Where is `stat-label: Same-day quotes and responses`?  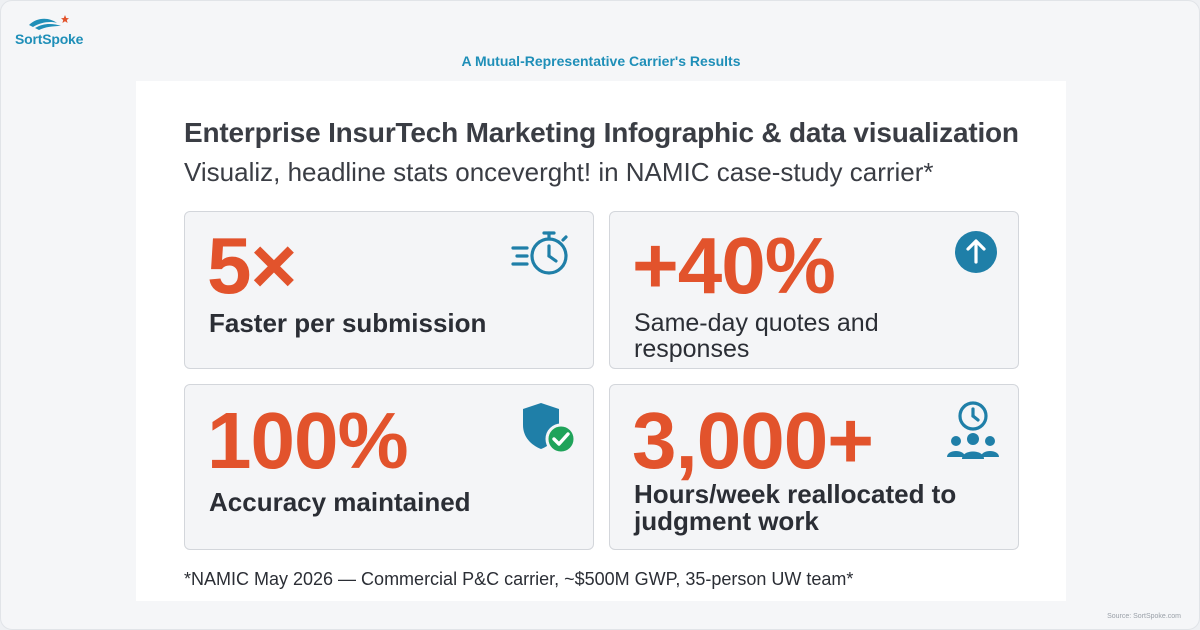
stat-label: Same-day quotes and responses is located at coordinates (756, 336).